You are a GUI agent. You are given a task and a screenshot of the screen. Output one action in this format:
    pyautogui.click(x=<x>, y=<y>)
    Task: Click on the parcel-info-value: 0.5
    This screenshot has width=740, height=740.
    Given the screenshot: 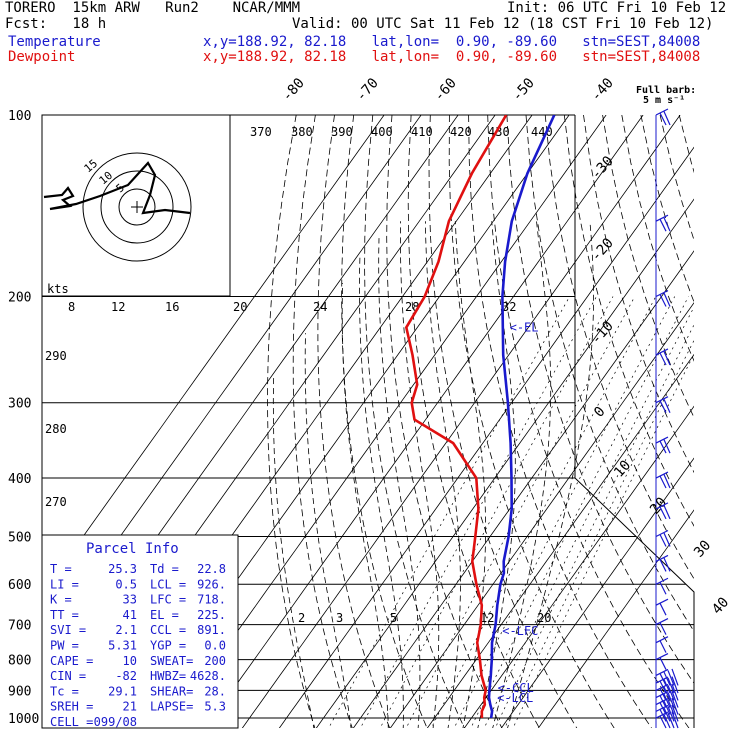 What is the action you would take?
    pyautogui.click(x=126, y=584)
    